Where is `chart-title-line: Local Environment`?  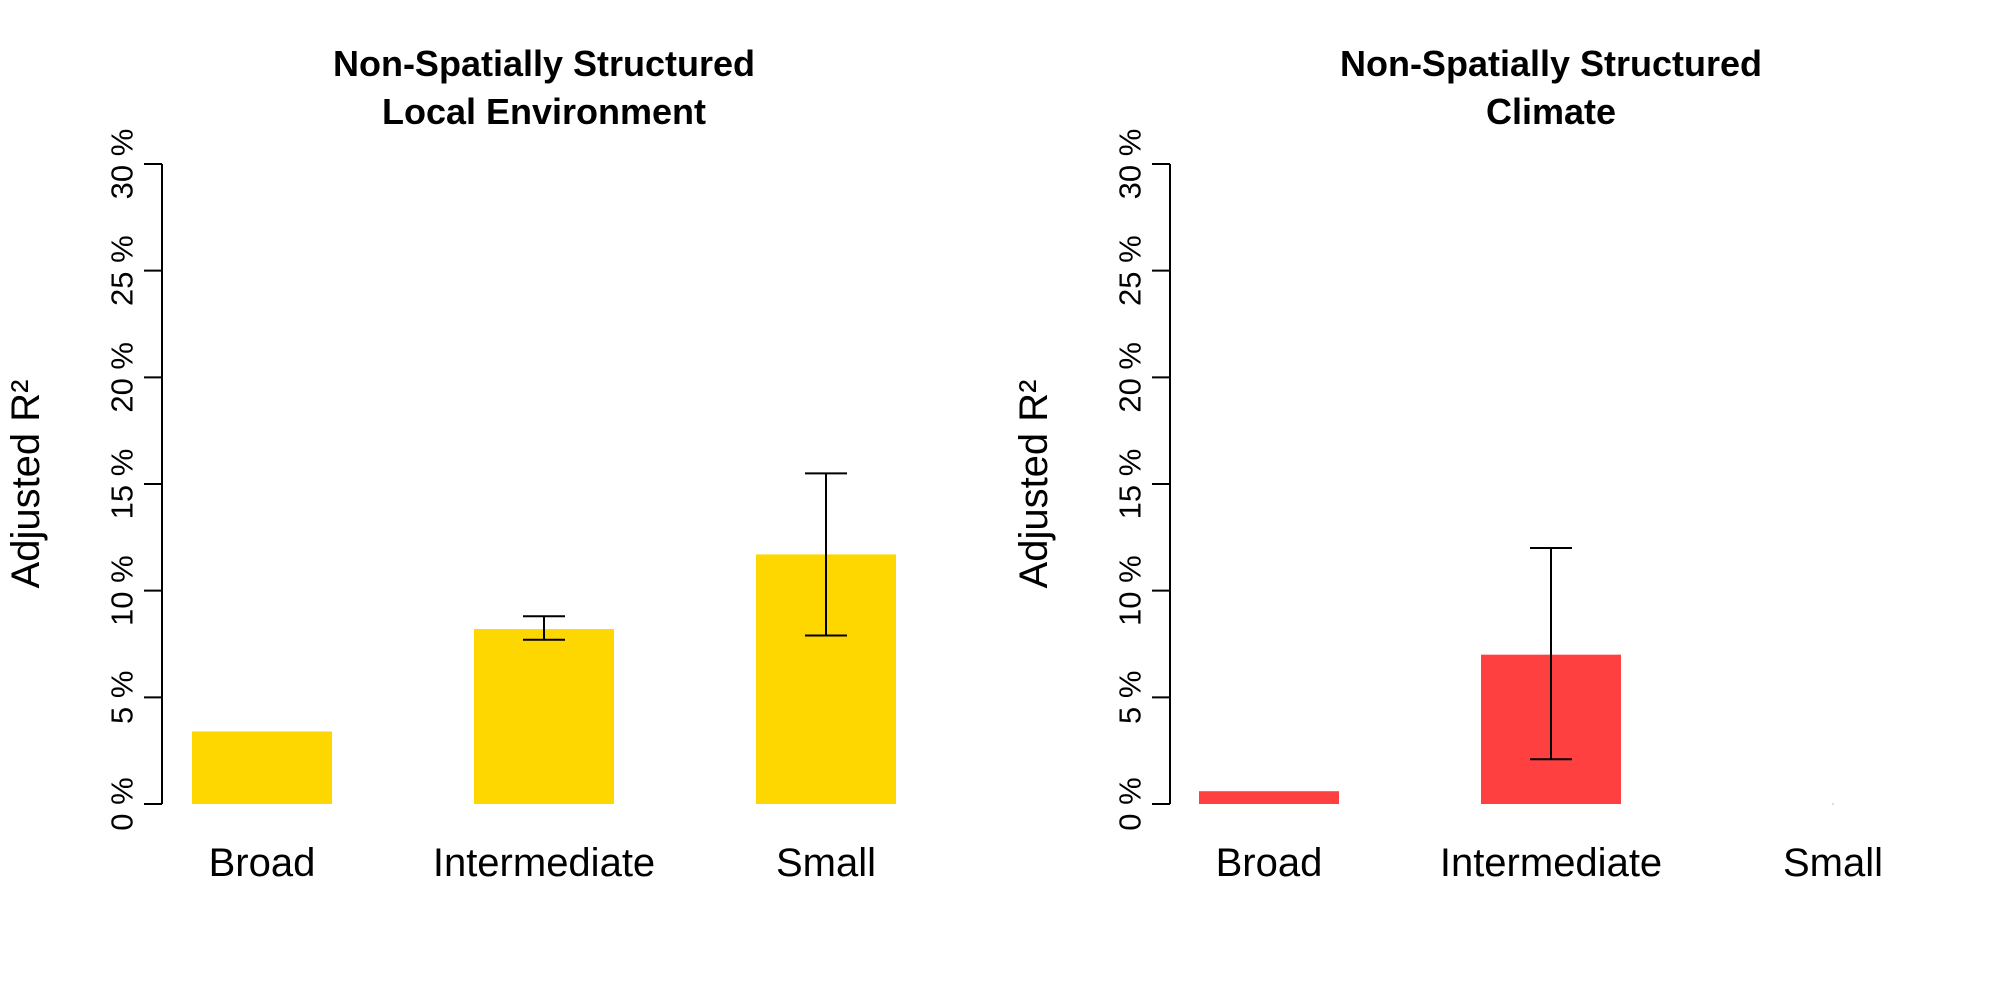
chart-title-line: Local Environment is located at coordinates (544, 111).